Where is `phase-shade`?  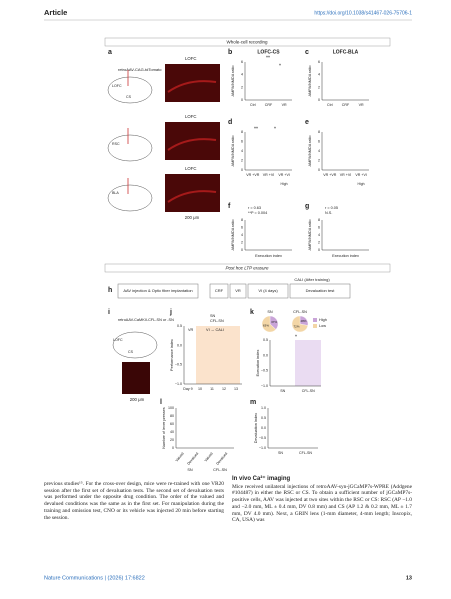
phase-shade is located at coordinates (218, 355).